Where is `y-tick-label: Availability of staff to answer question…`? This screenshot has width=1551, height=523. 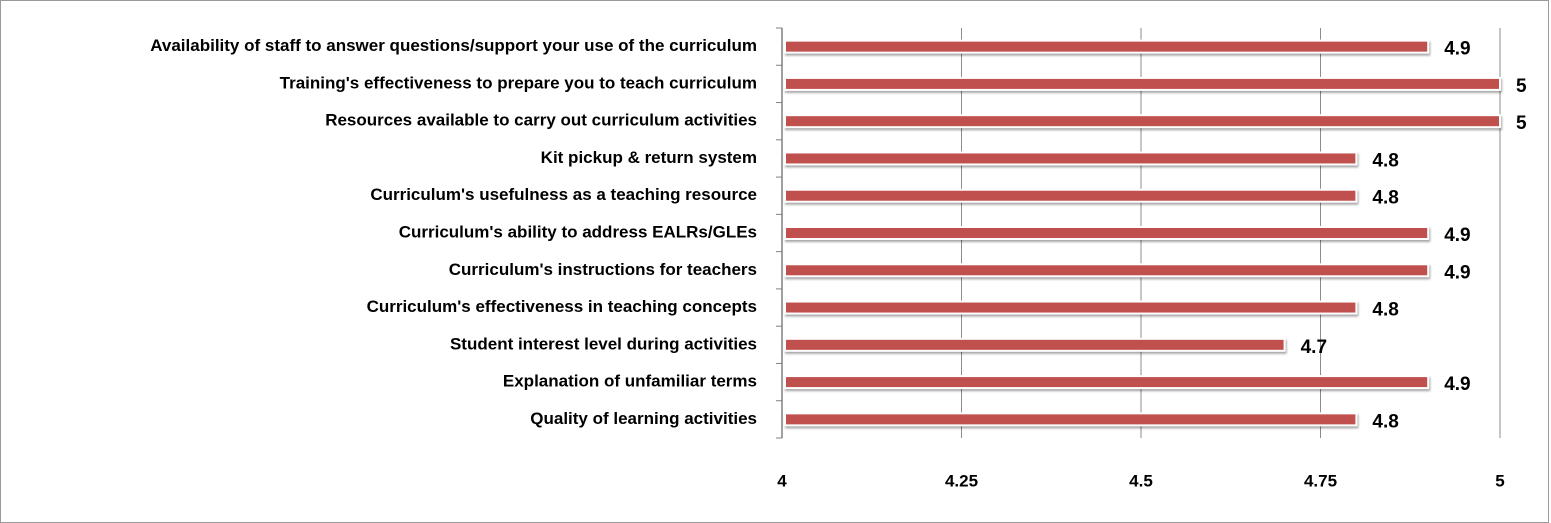 y-tick-label: Availability of staff to answer question… is located at coordinates (453, 45).